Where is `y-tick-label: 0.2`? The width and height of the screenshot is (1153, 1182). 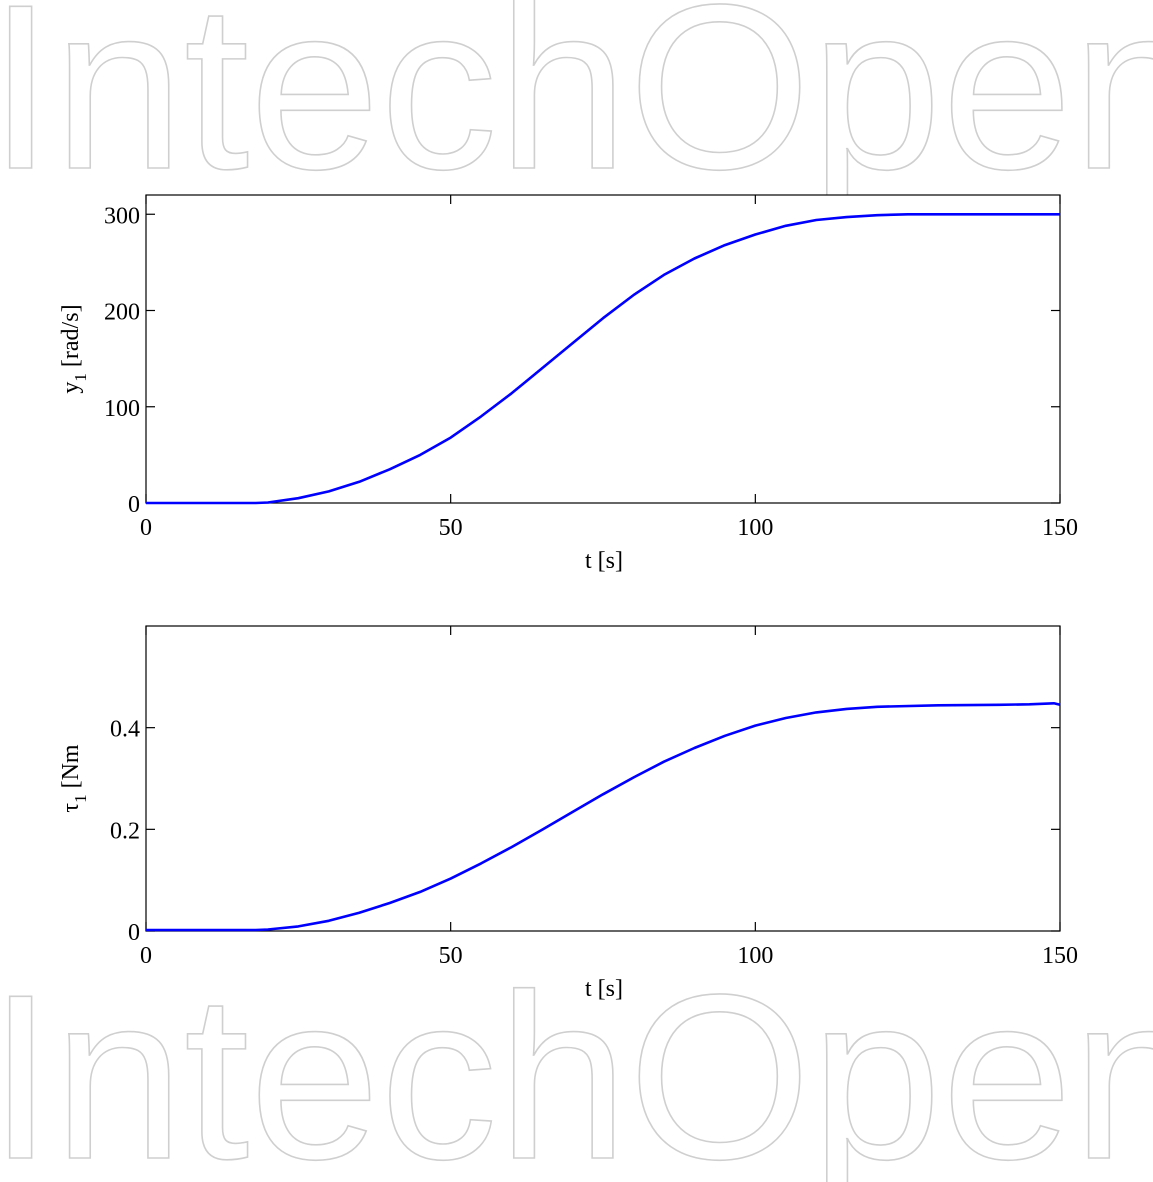
y-tick-label: 0.2 is located at coordinates (125, 831).